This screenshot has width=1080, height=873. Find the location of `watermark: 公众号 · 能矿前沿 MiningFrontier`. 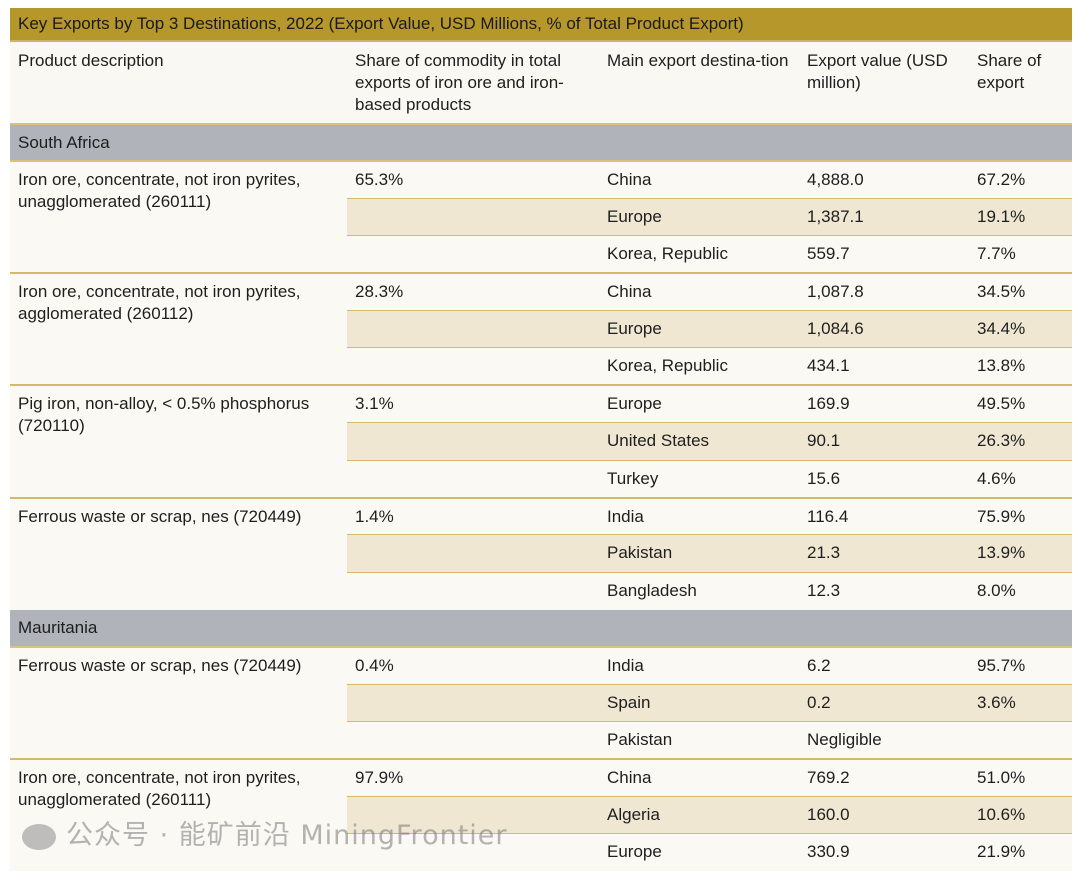

watermark: 公众号 · 能矿前沿 MiningFrontier is located at coordinates (265, 836).